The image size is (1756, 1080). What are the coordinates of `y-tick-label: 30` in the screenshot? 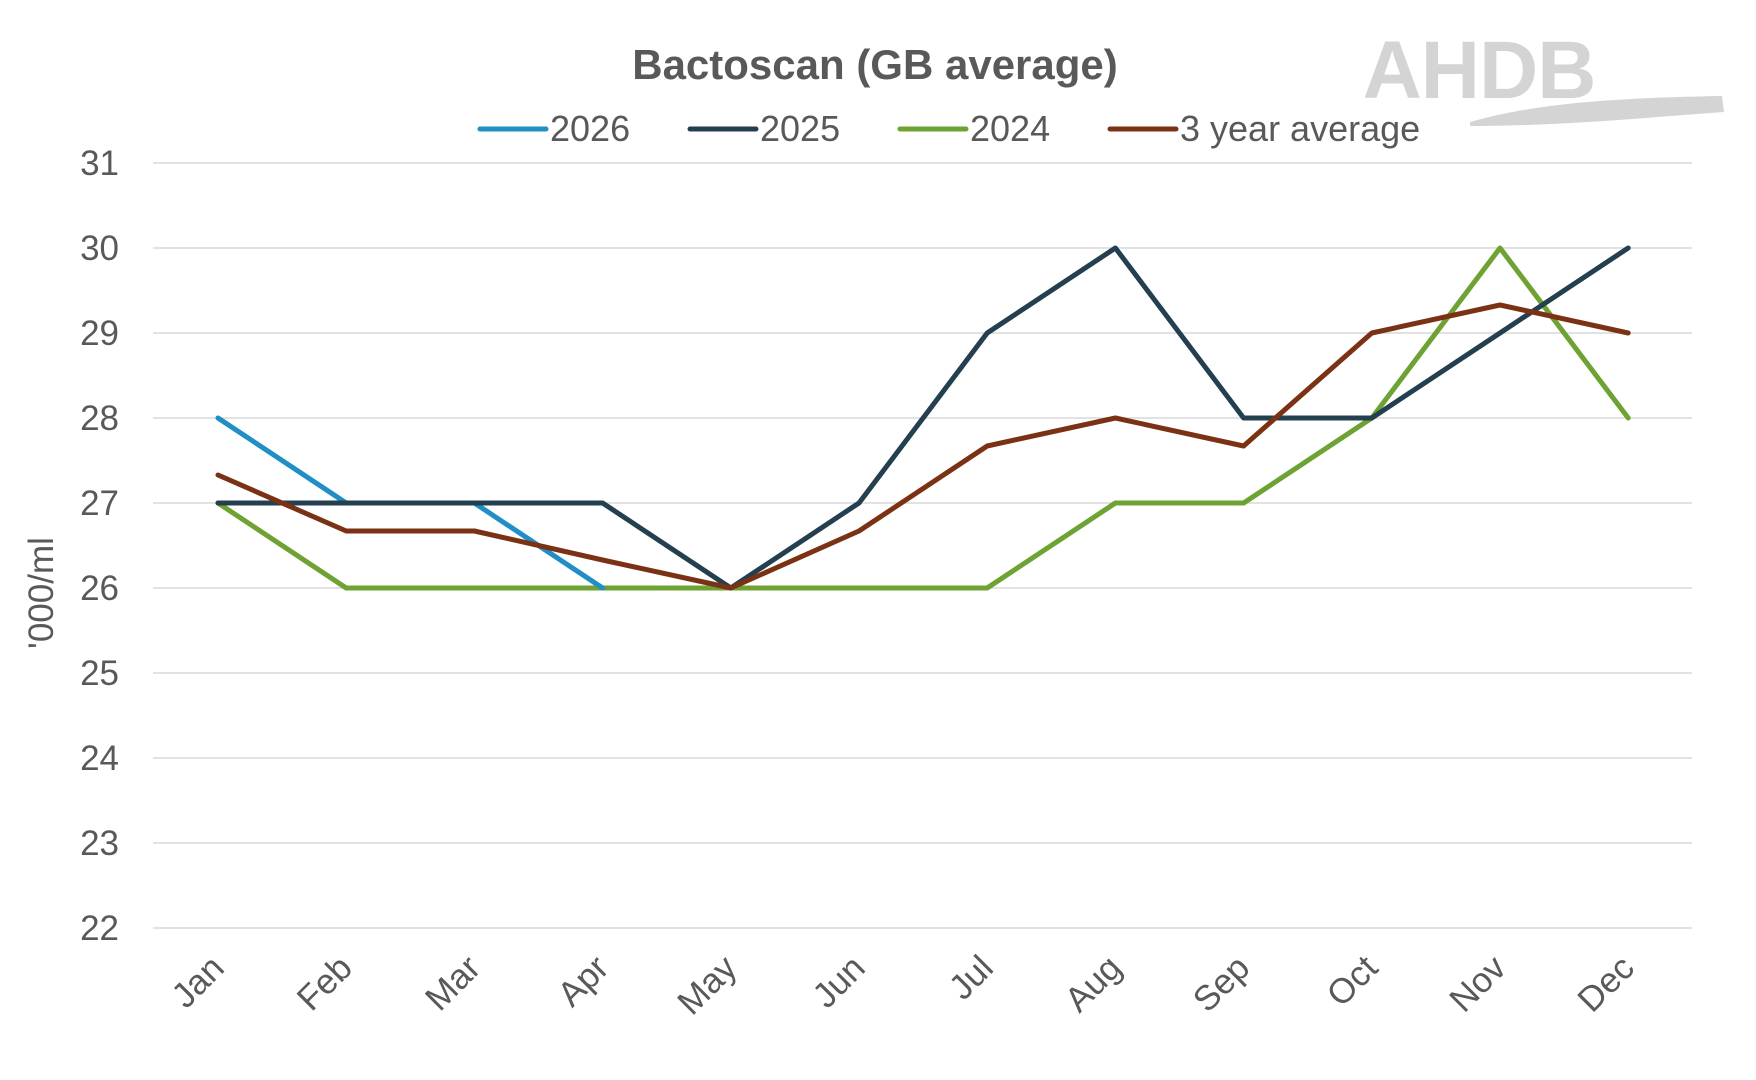 It's located at (99, 248).